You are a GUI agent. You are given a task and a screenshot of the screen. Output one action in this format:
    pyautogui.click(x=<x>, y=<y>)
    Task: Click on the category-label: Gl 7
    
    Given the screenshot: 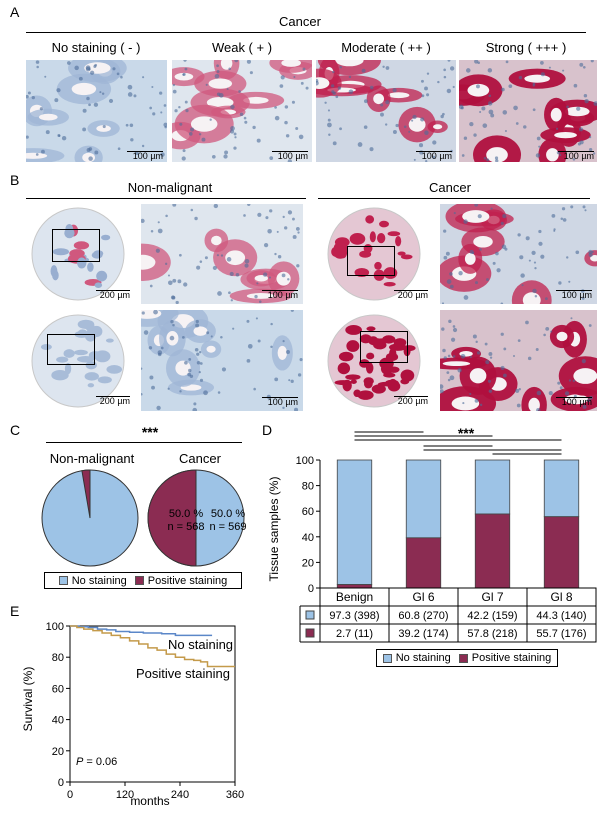 What is the action you would take?
    pyautogui.click(x=492, y=597)
    